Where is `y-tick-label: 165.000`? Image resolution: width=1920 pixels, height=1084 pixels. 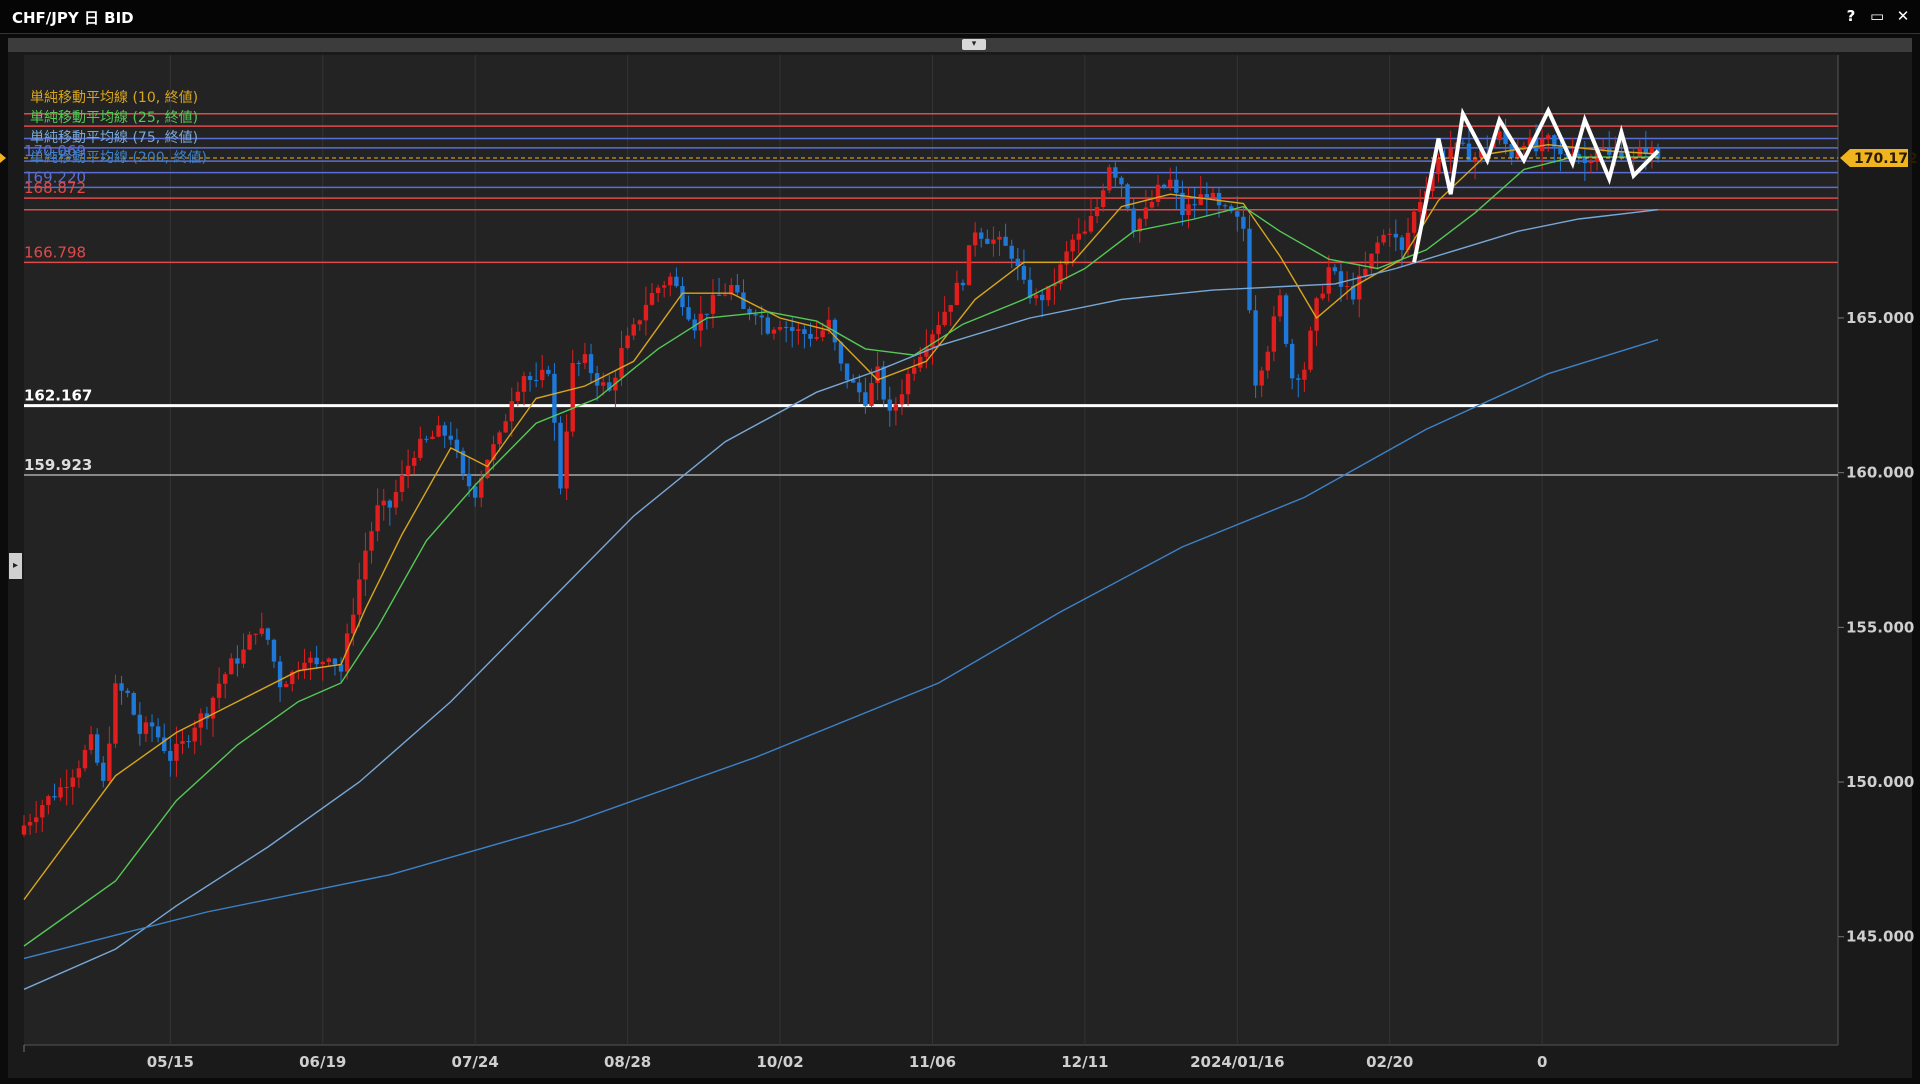 y-tick-label: 165.000 is located at coordinates (1880, 318).